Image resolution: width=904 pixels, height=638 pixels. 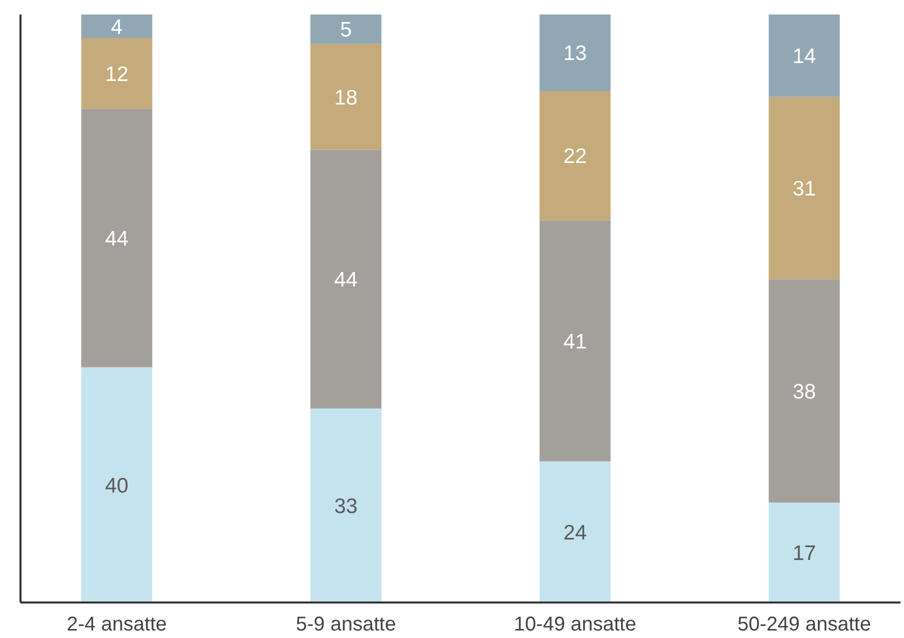 I want to click on x-tick-label: 2-4 ansatte, so click(x=116, y=625).